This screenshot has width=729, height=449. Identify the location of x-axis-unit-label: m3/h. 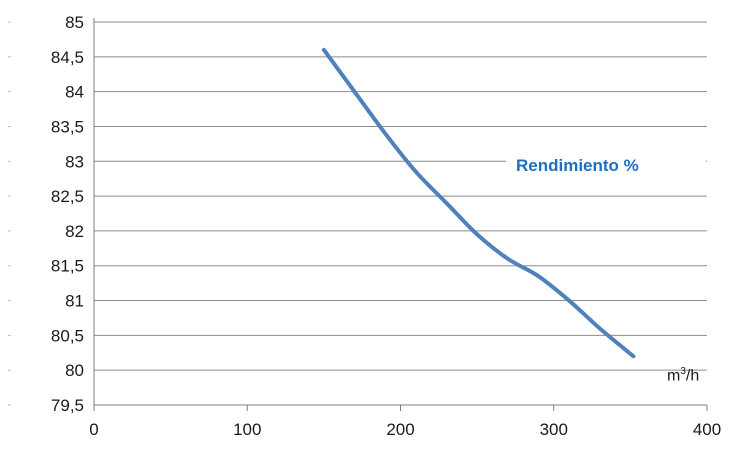
(683, 375).